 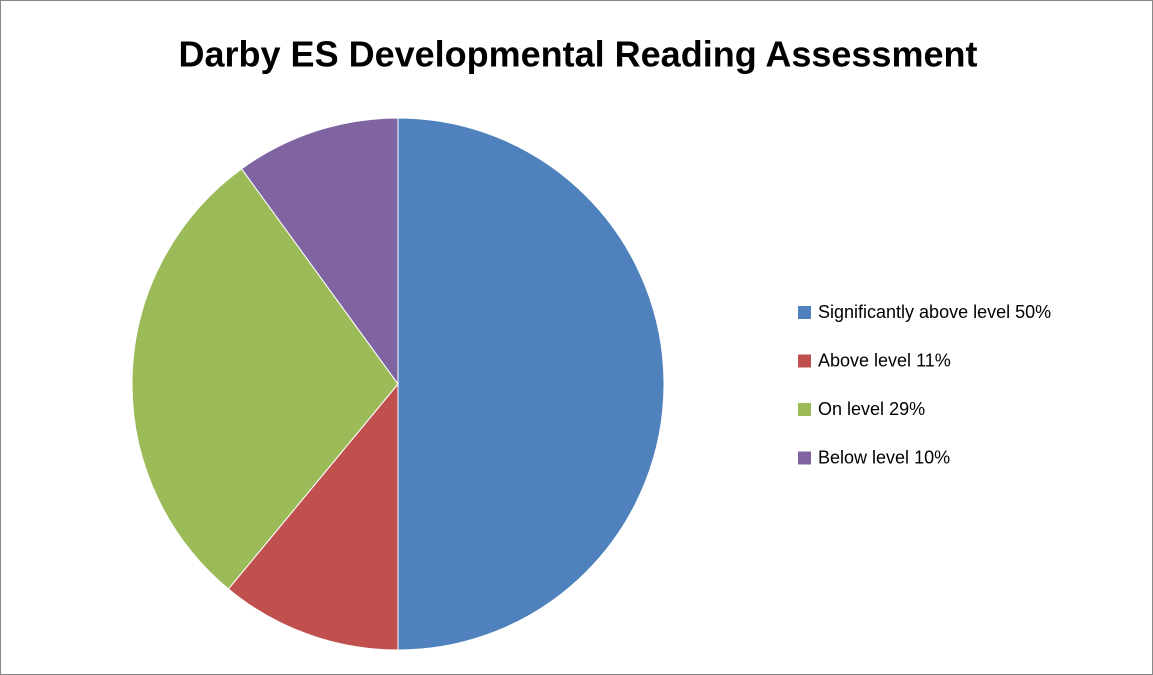 What do you see at coordinates (914, 312) in the screenshot?
I see `legend-category: Significantly above level` at bounding box center [914, 312].